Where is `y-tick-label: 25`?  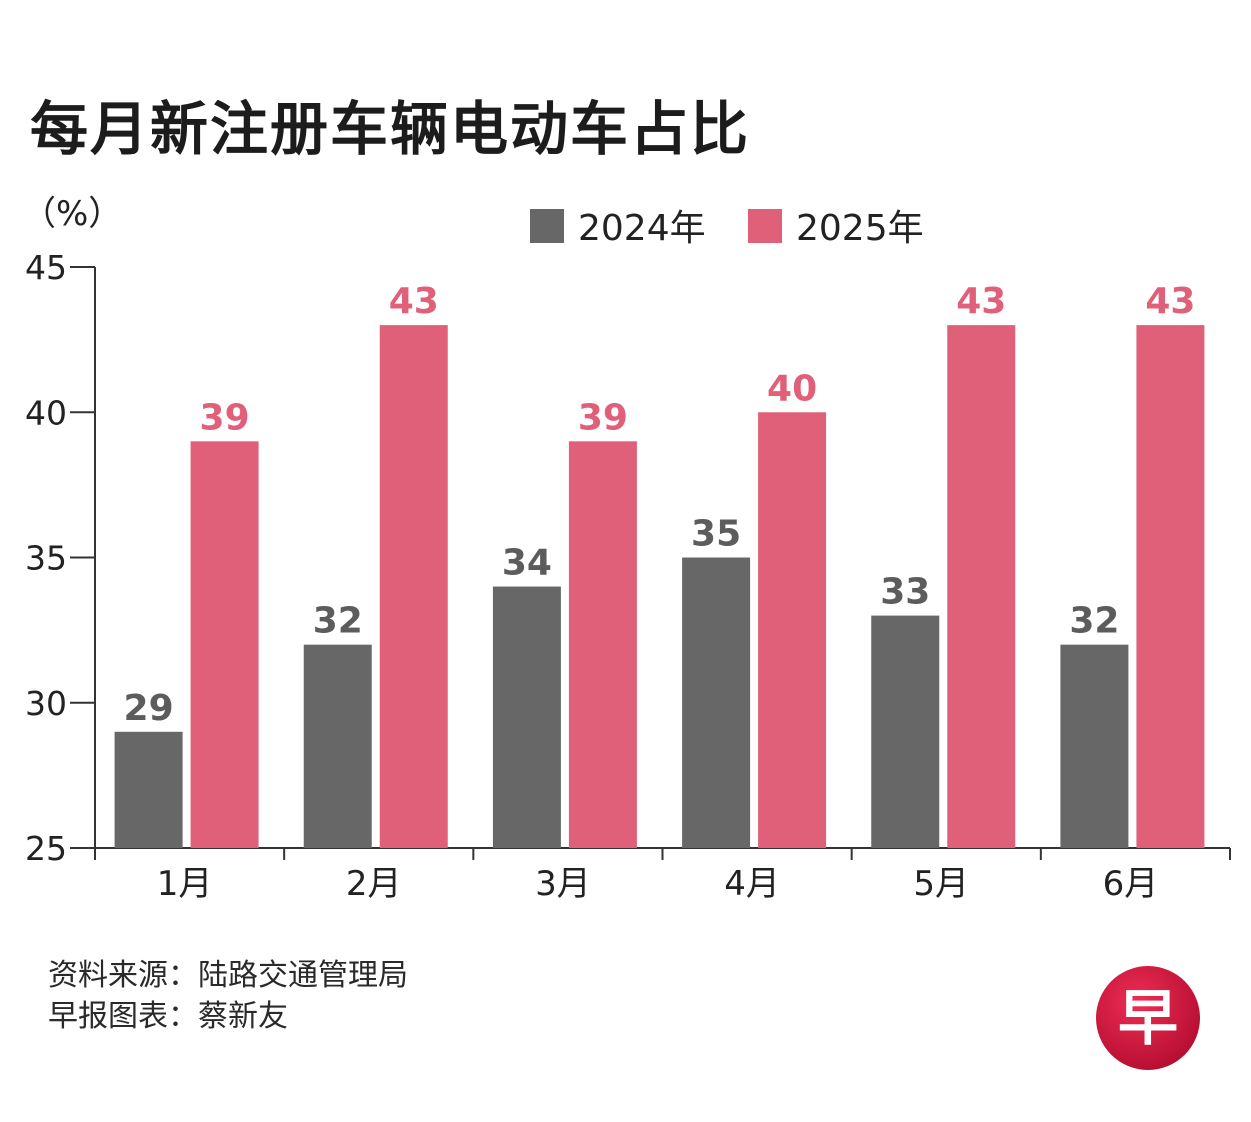
y-tick-label: 25 is located at coordinates (46, 848).